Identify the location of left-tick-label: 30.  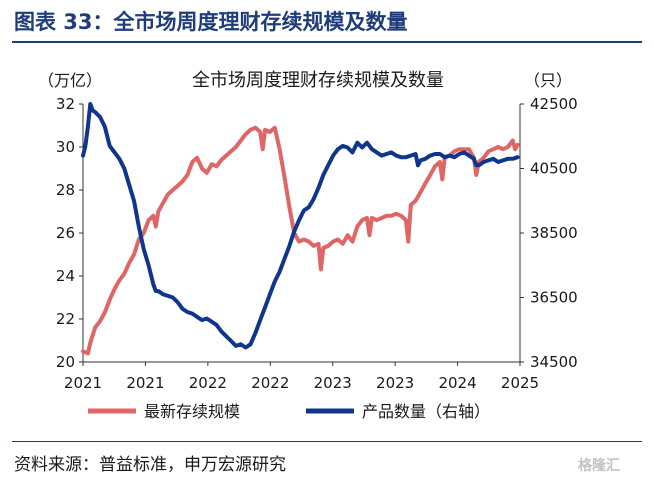
(65, 147).